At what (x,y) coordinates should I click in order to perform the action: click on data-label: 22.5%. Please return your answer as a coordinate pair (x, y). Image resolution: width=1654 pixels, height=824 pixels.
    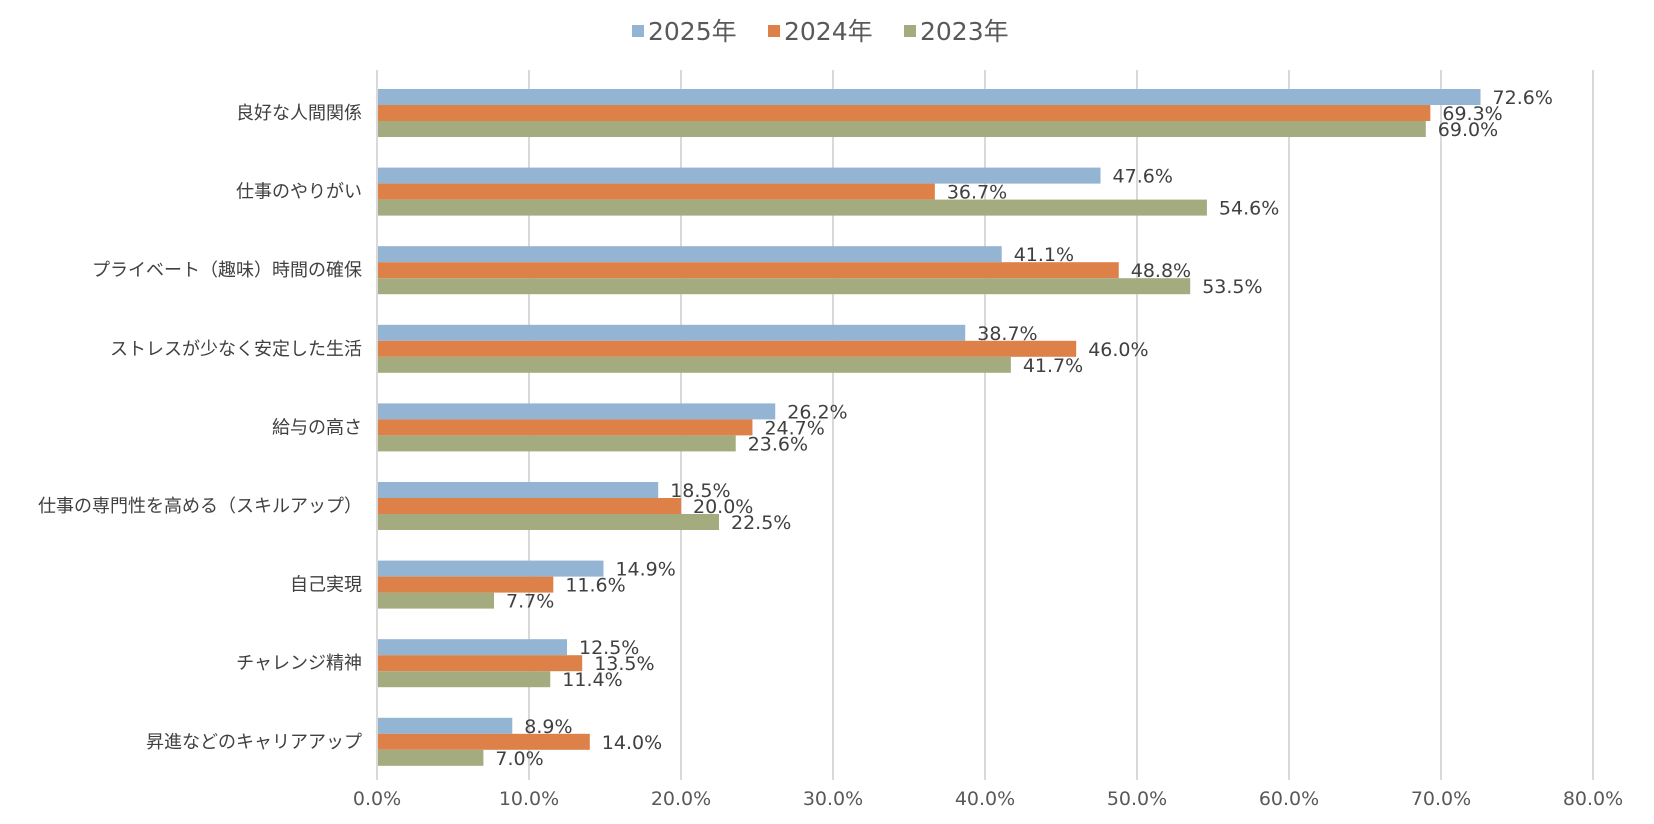
    Looking at the image, I should click on (761, 523).